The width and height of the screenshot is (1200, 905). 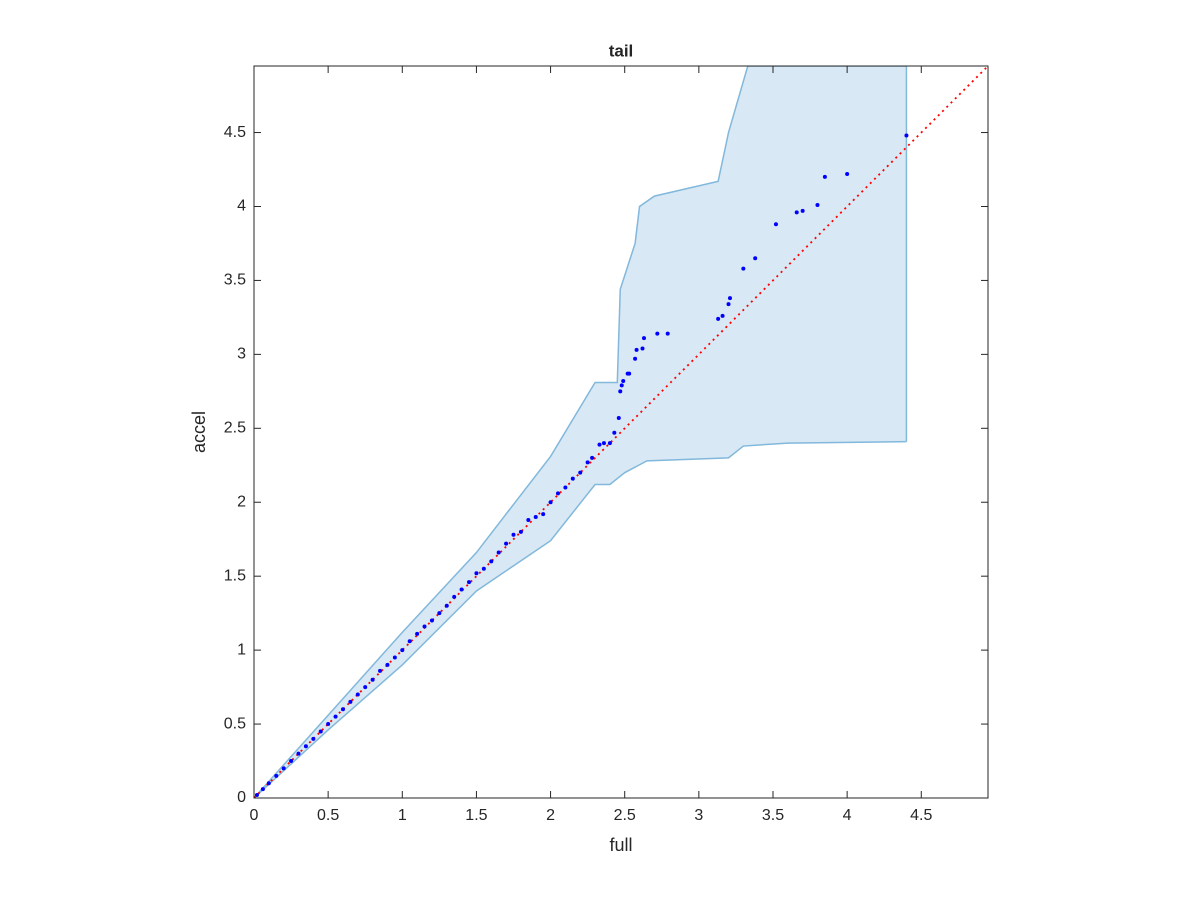 What do you see at coordinates (402, 815) in the screenshot?
I see `x-tick-label: 1` at bounding box center [402, 815].